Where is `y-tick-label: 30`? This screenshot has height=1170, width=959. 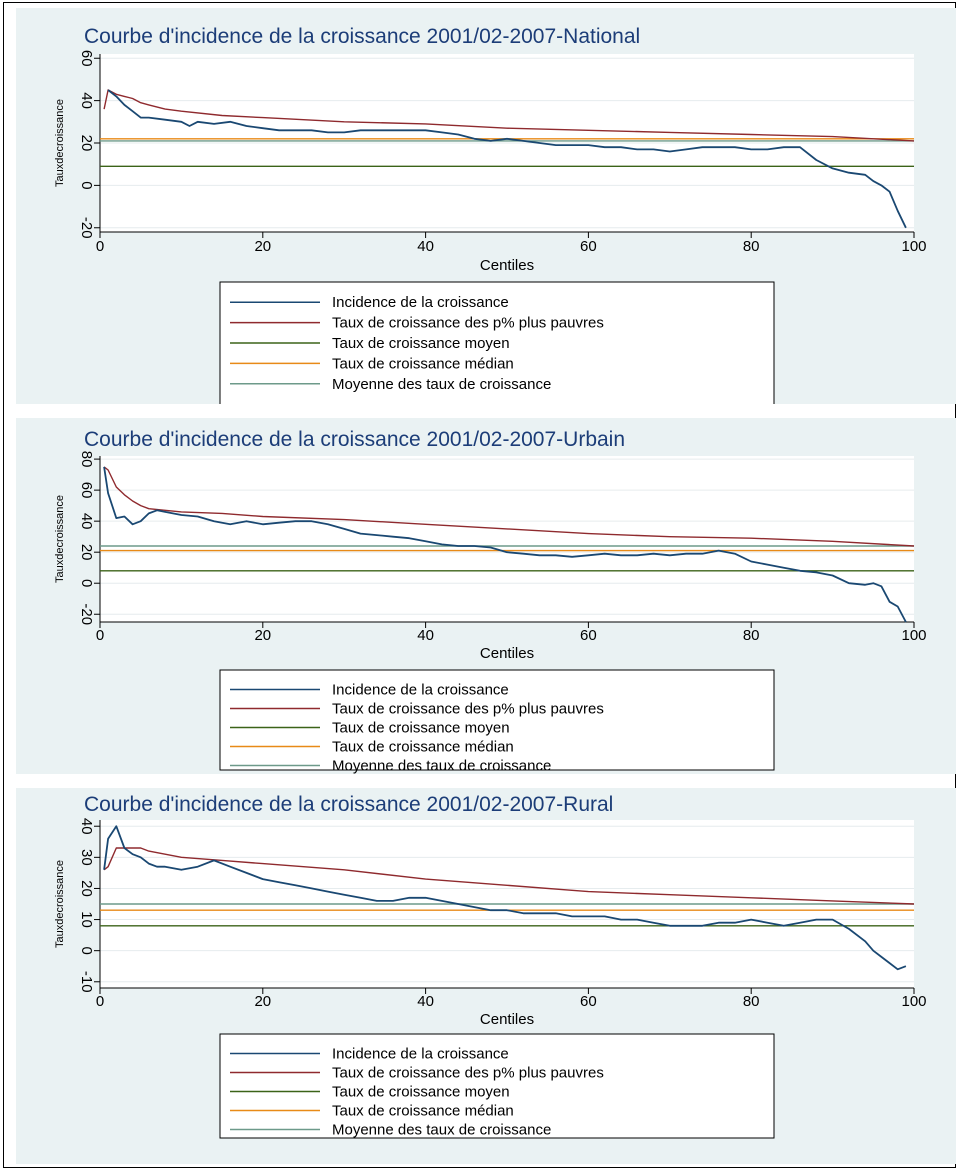
y-tick-label: 30 is located at coordinates (86, 857).